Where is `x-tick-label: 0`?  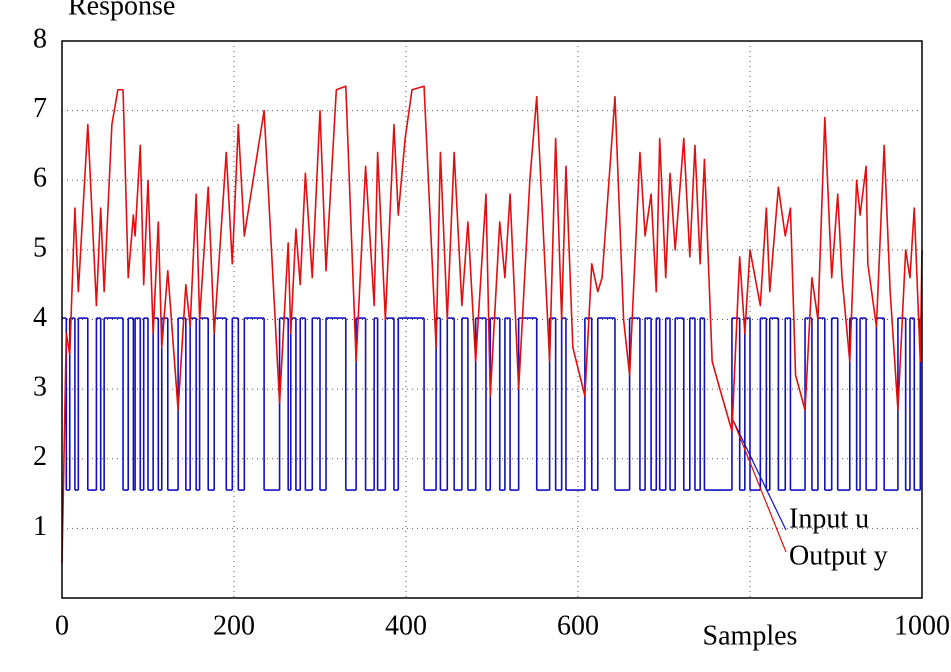 x-tick-label: 0 is located at coordinates (62, 625).